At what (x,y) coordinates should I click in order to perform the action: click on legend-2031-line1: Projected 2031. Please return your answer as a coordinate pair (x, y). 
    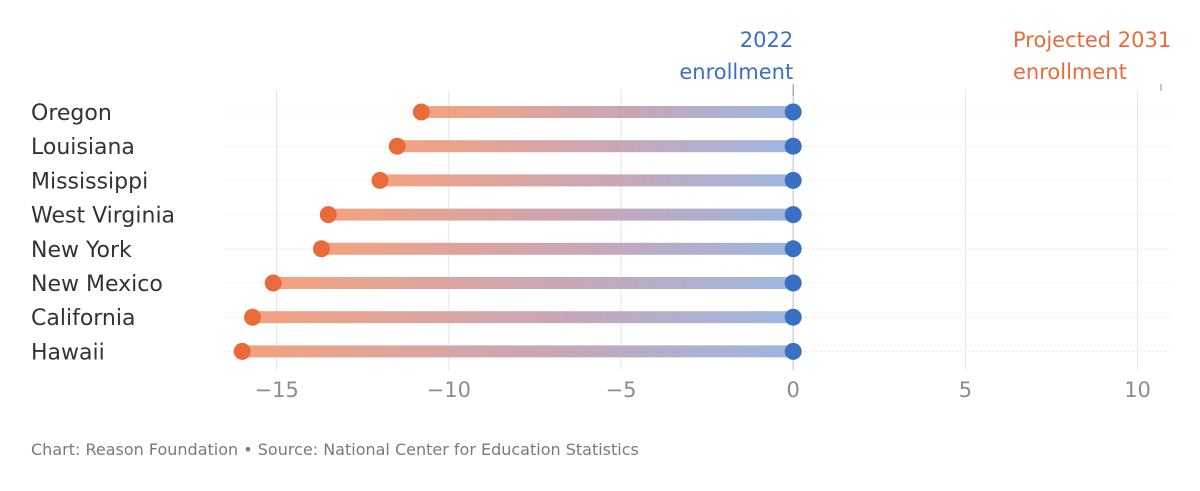
    Looking at the image, I should click on (1092, 40).